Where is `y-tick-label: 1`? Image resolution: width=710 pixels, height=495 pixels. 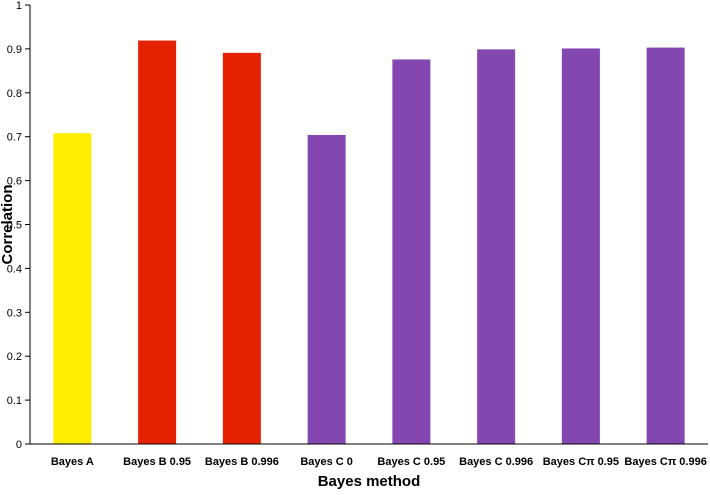
y-tick-label: 1 is located at coordinates (19, 6).